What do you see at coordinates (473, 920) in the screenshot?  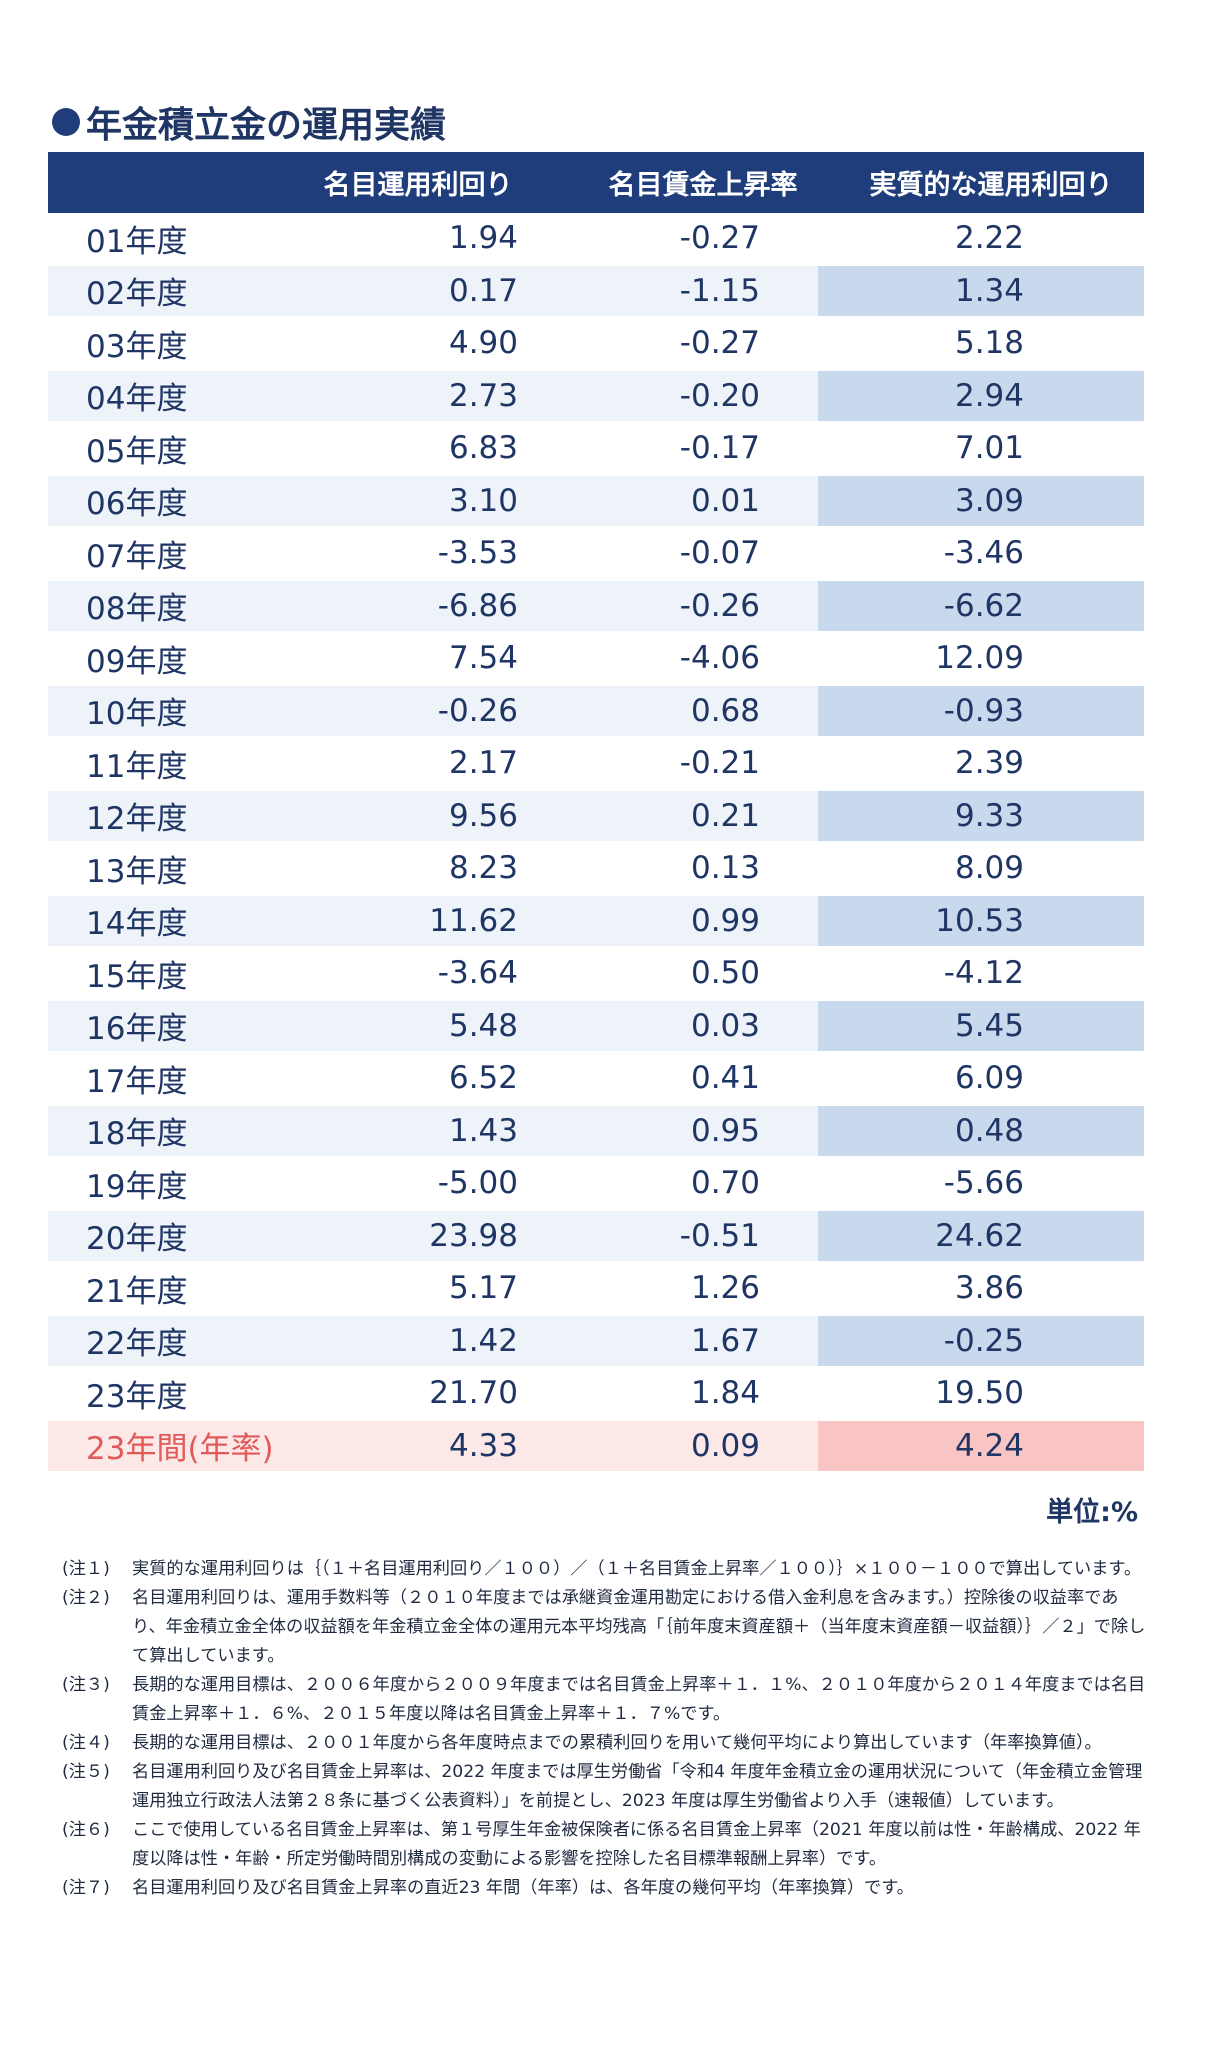 I see `nominal-cell: 11.62` at bounding box center [473, 920].